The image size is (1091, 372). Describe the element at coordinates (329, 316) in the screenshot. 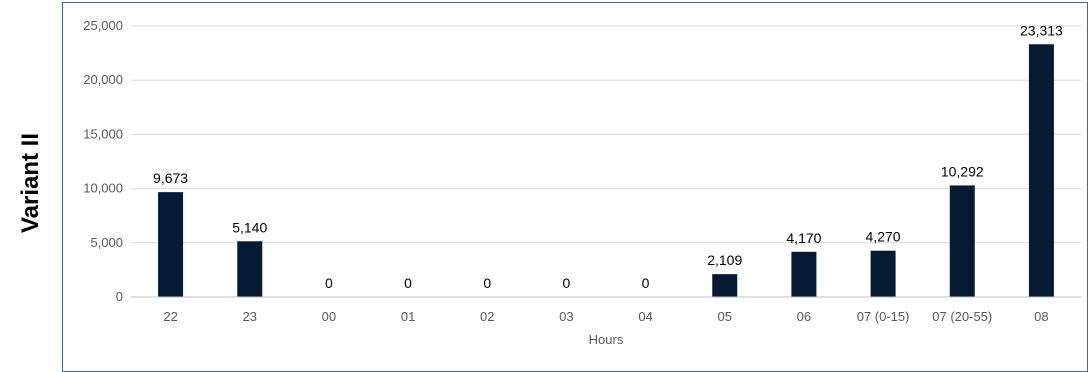

I see `x-tick-label: 00` at that location.